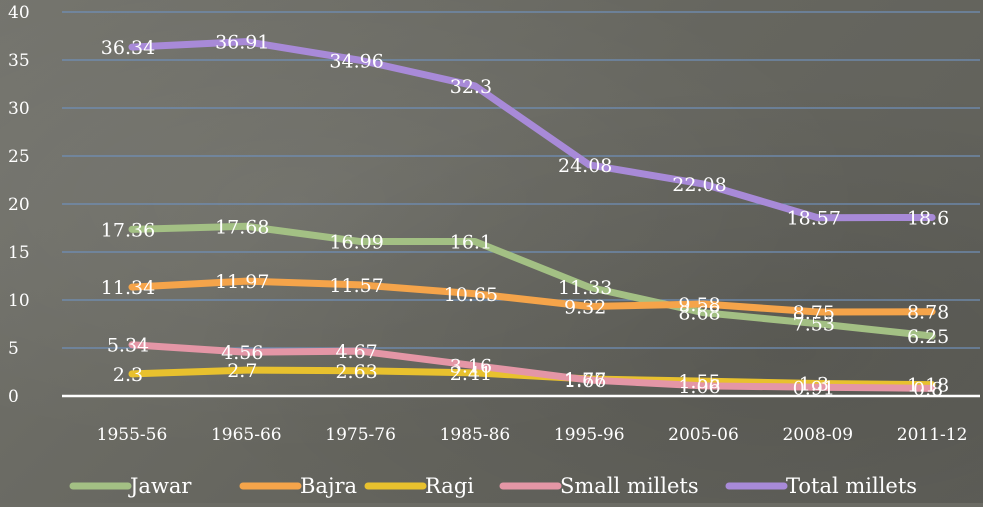  I want to click on data-label: 10.65, so click(471, 295).